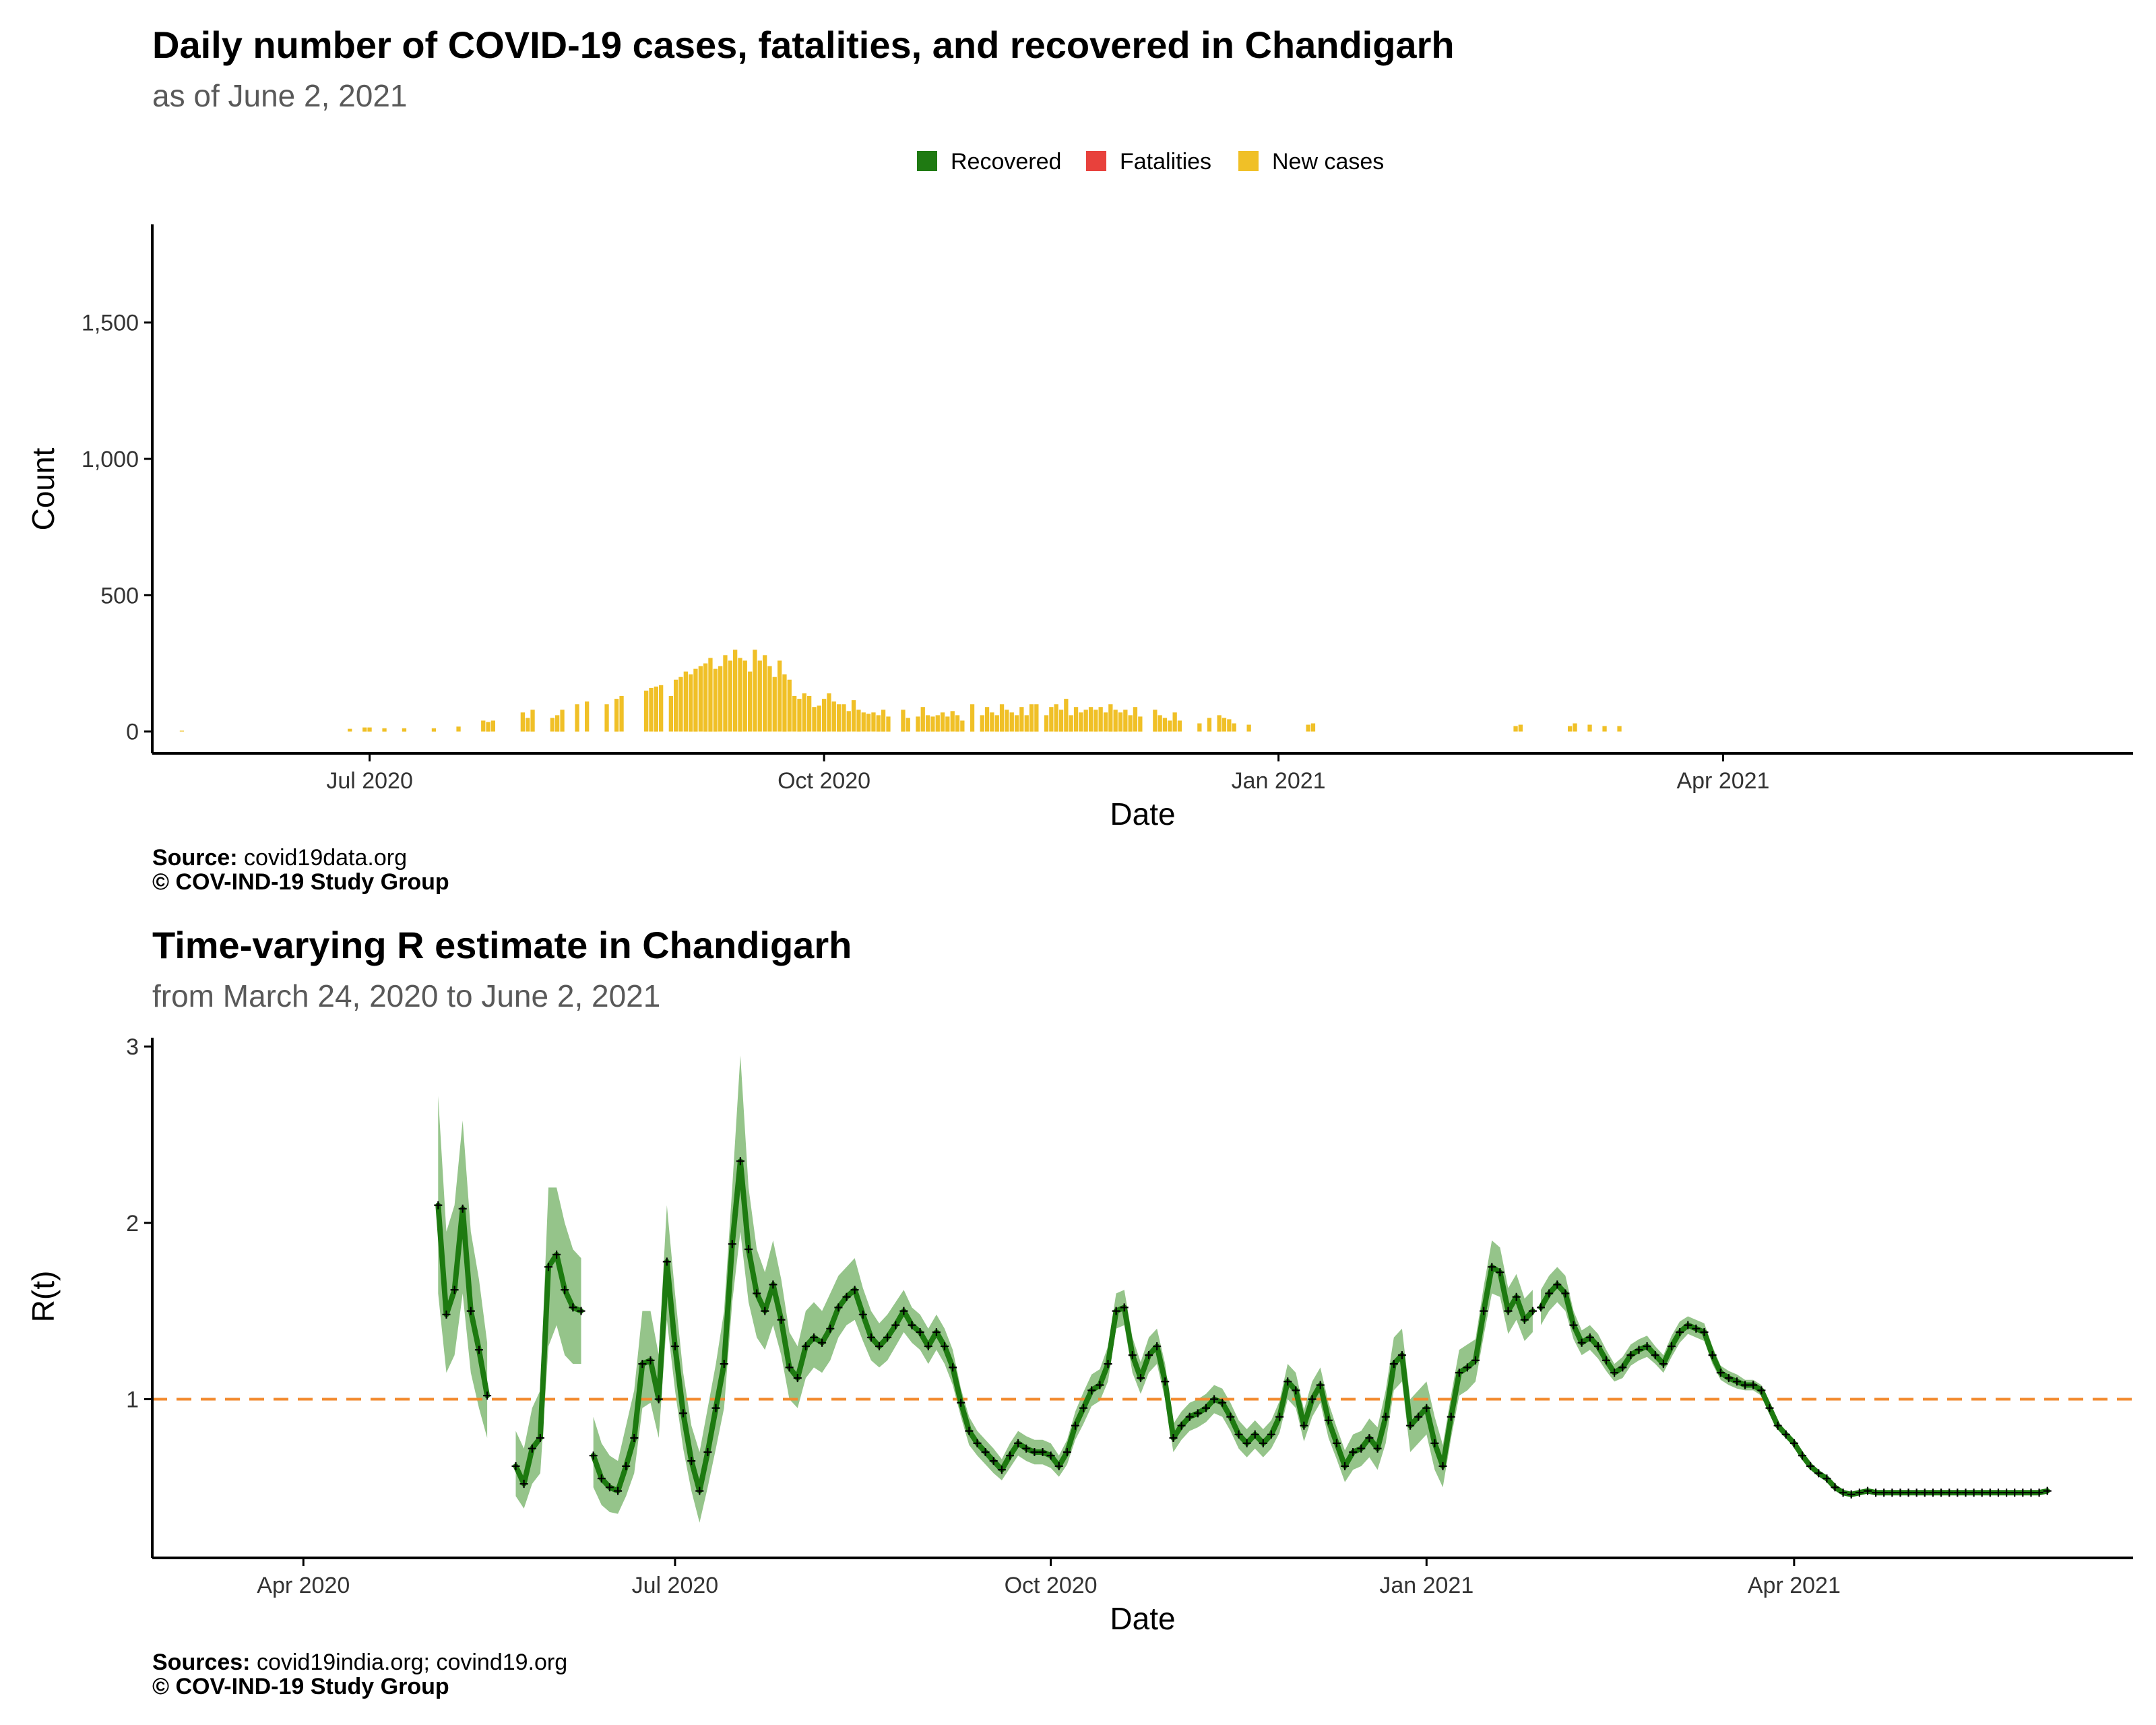 The width and height of the screenshot is (2156, 1725). I want to click on rt-confidence-band, so click(548, 1348).